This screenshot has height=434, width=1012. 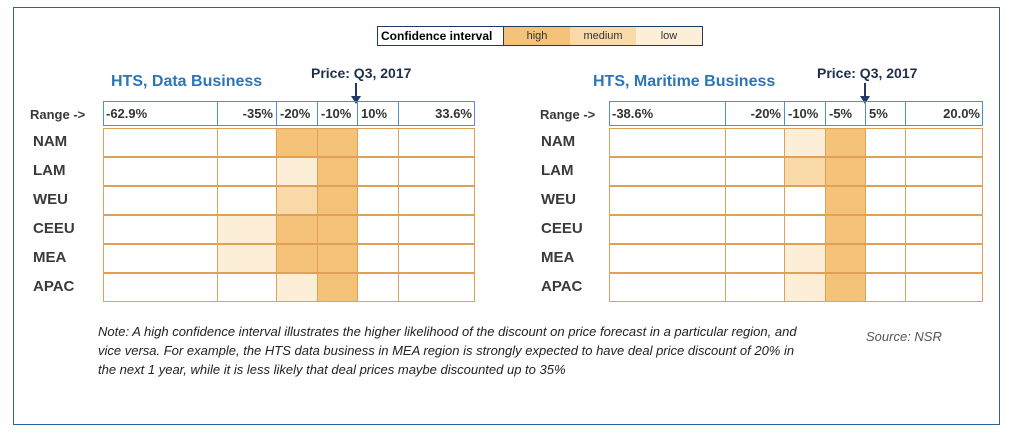 What do you see at coordinates (684, 81) in the screenshot?
I see `chart-title-maritime: HTS, Maritime Business` at bounding box center [684, 81].